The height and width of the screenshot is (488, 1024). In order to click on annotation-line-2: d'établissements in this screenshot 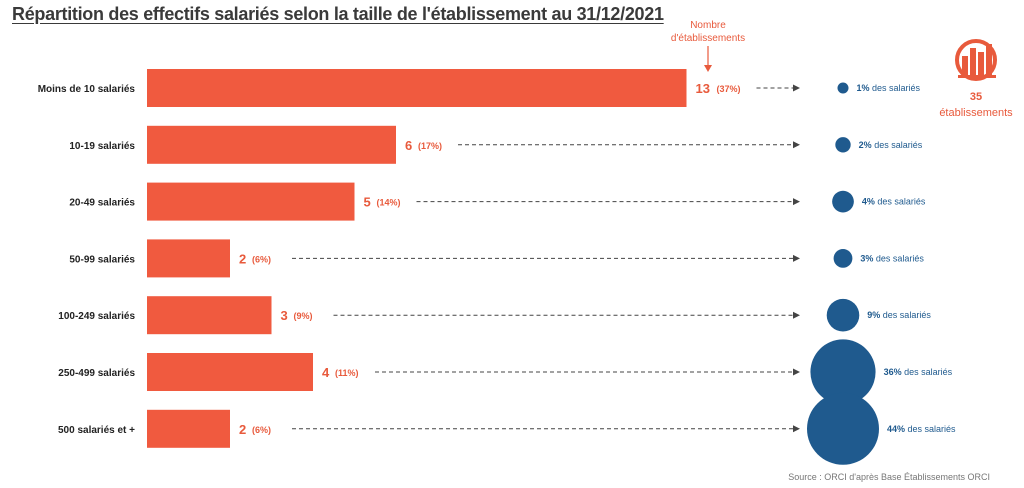, I will do `click(708, 38)`.